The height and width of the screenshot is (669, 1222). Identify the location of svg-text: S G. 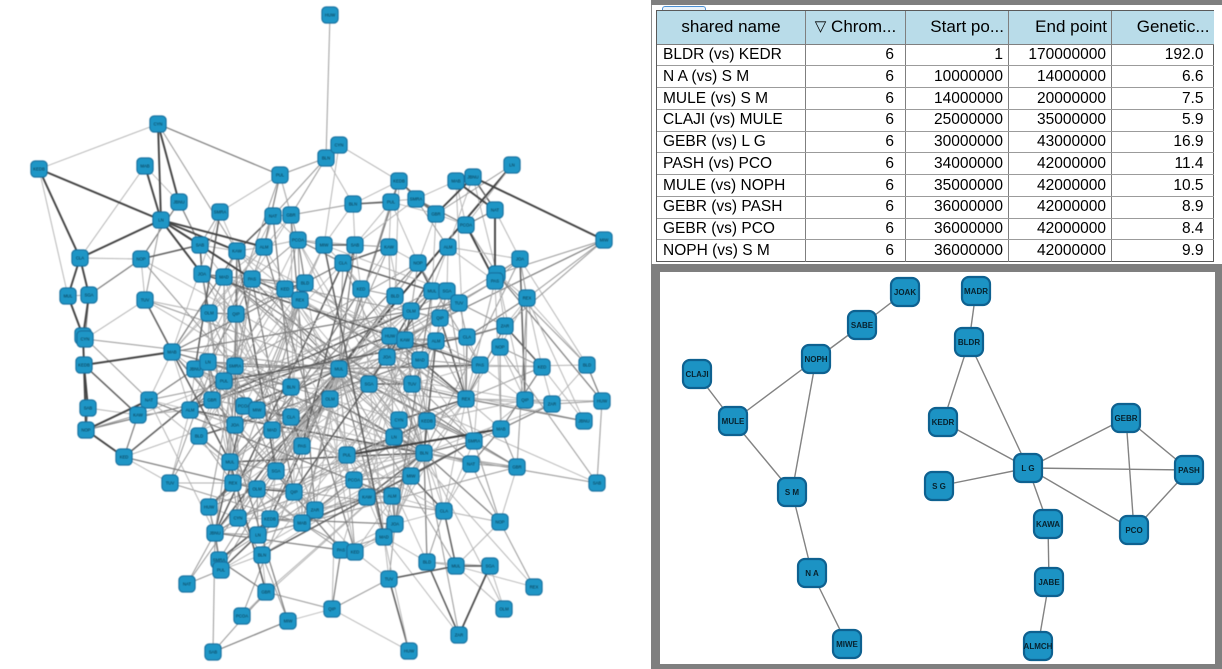
(939, 486).